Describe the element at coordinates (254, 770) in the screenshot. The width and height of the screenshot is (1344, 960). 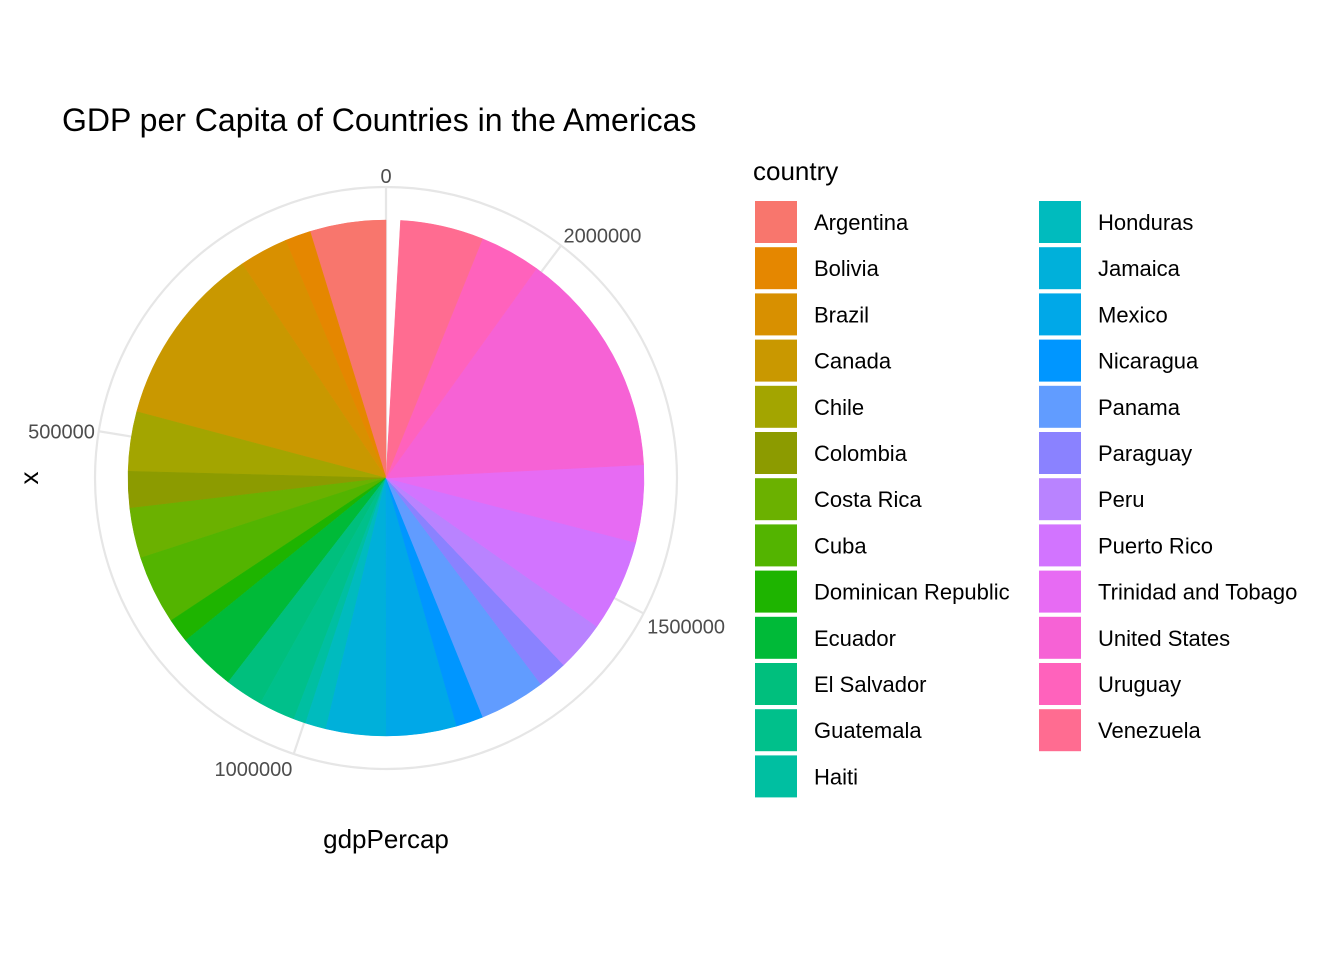
I see `theta-tick-label: 1000000` at that location.